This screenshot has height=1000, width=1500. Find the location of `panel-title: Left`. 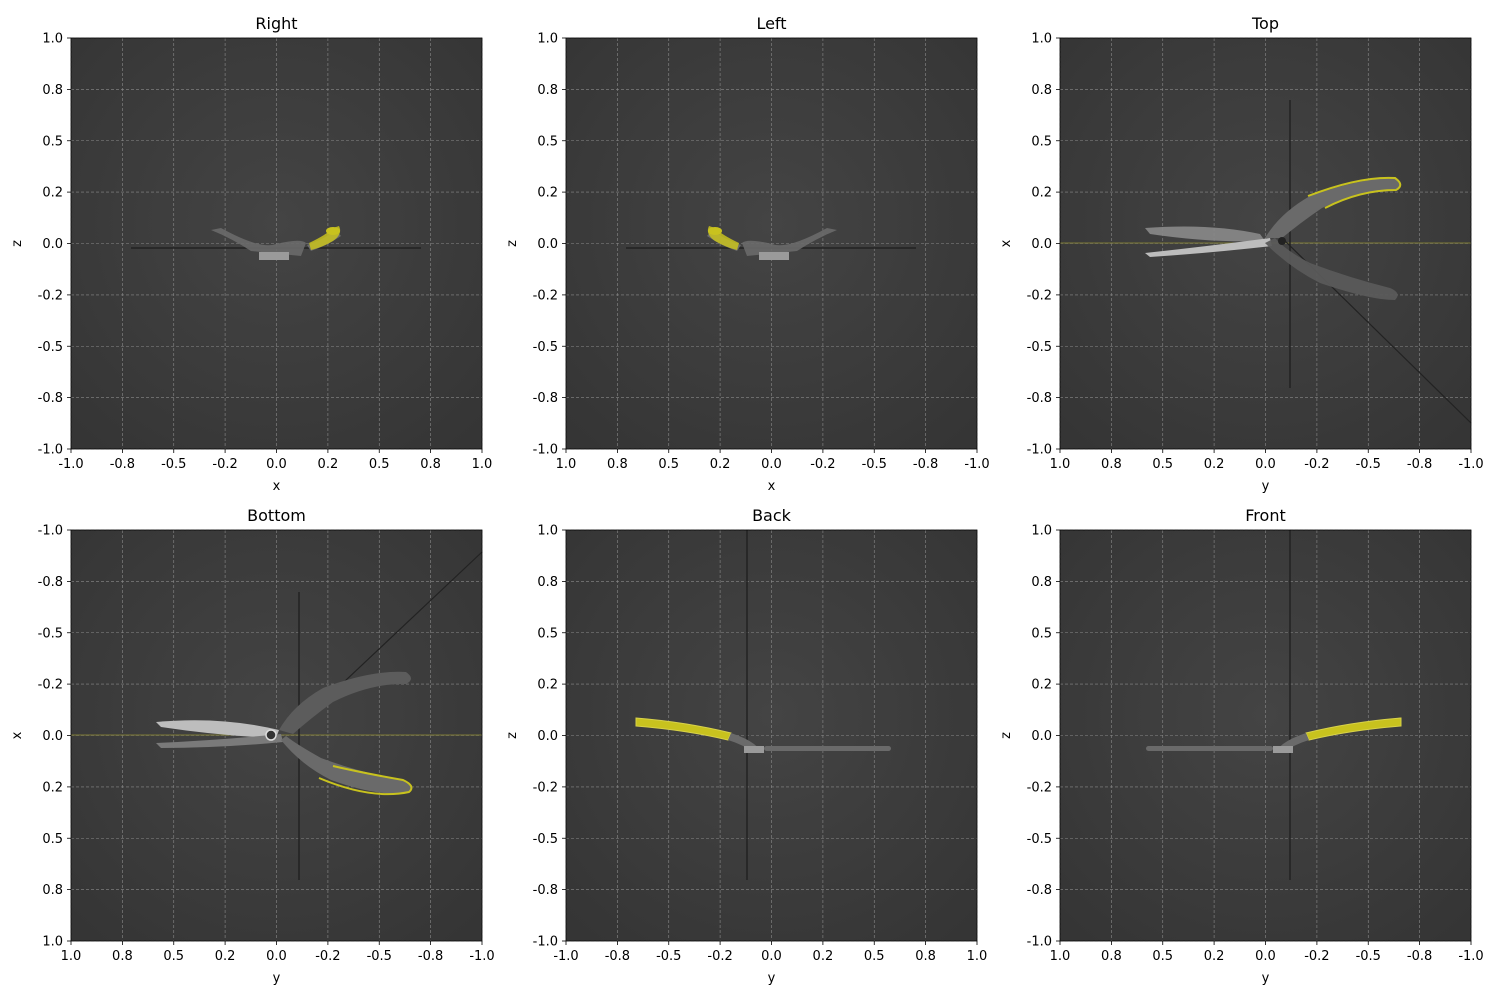

panel-title: Left is located at coordinates (771, 23).